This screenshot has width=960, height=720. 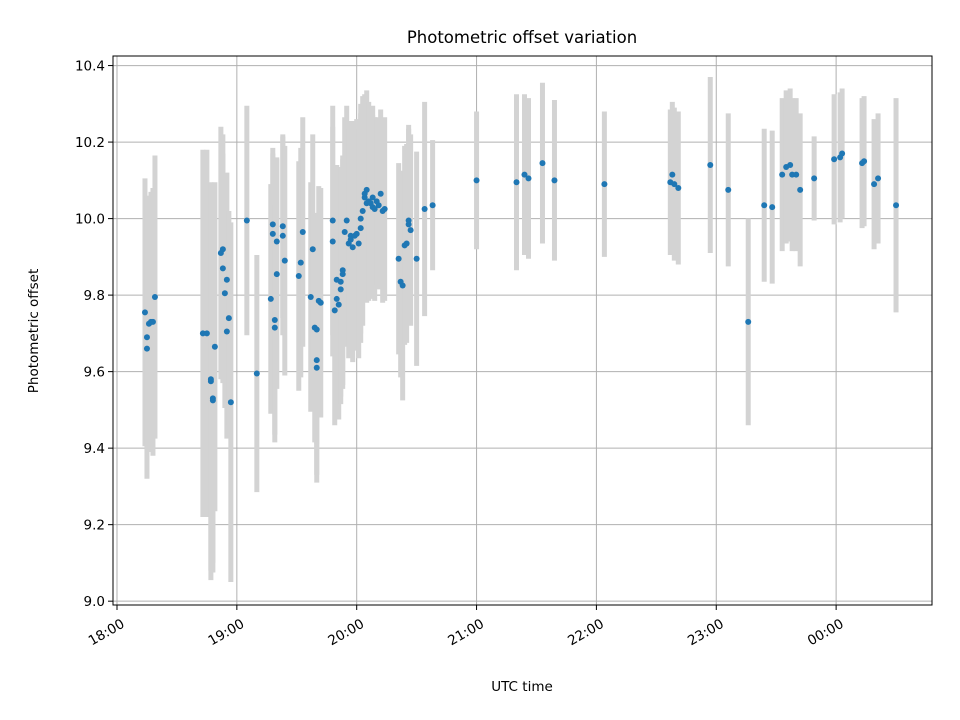 I want to click on x-axis-label: UTC time, so click(x=522, y=687).